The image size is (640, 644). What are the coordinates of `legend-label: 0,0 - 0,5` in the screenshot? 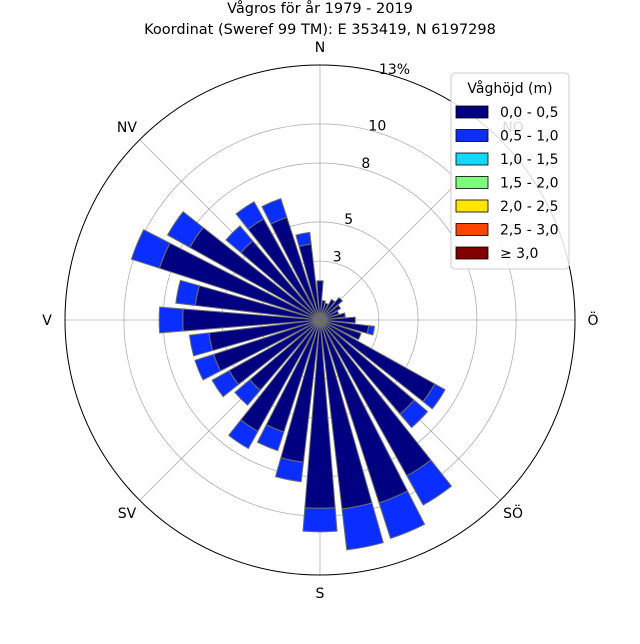 It's located at (529, 113).